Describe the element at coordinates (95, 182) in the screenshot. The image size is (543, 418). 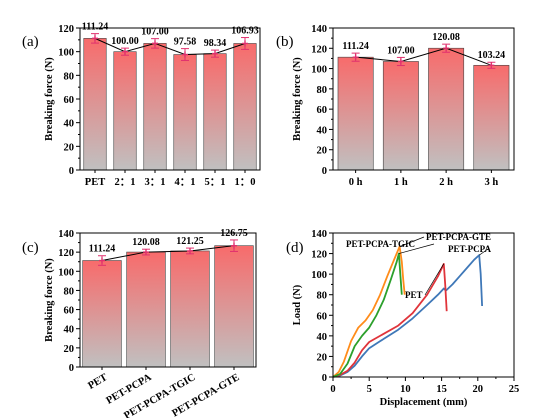
I see `panel-a-xtick-label: PET` at that location.